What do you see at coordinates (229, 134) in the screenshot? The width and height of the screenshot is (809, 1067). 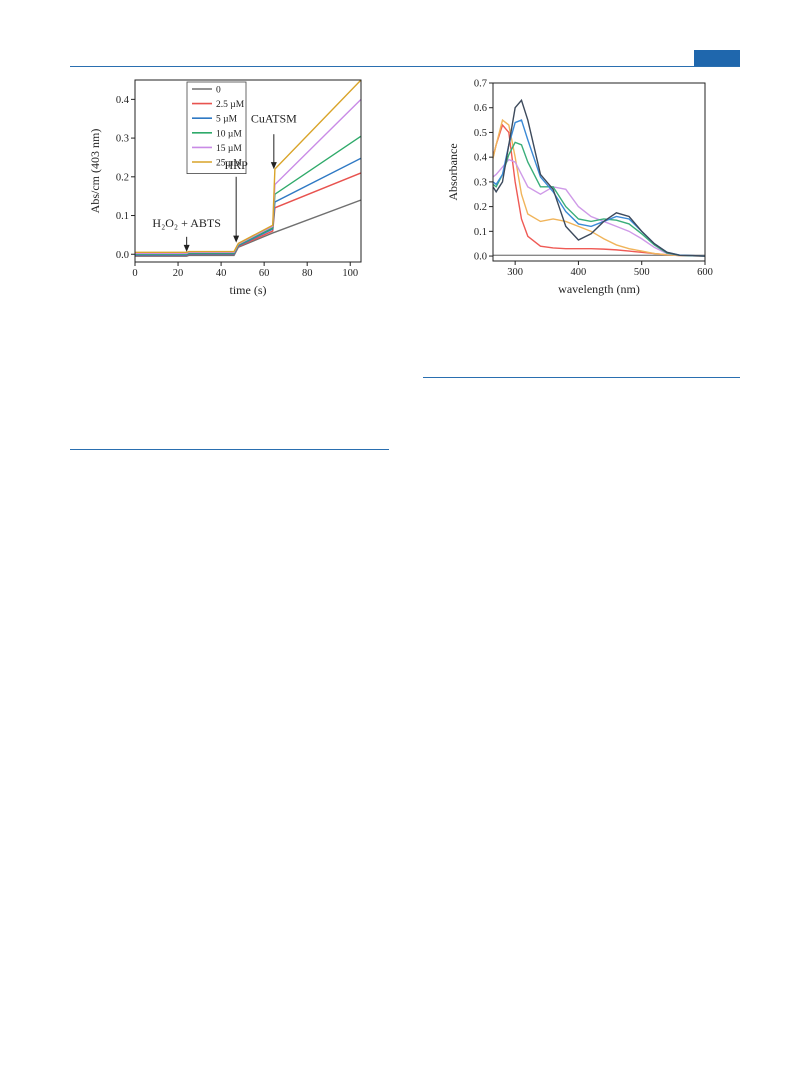 I see `legend-label: 10 µM` at bounding box center [229, 134].